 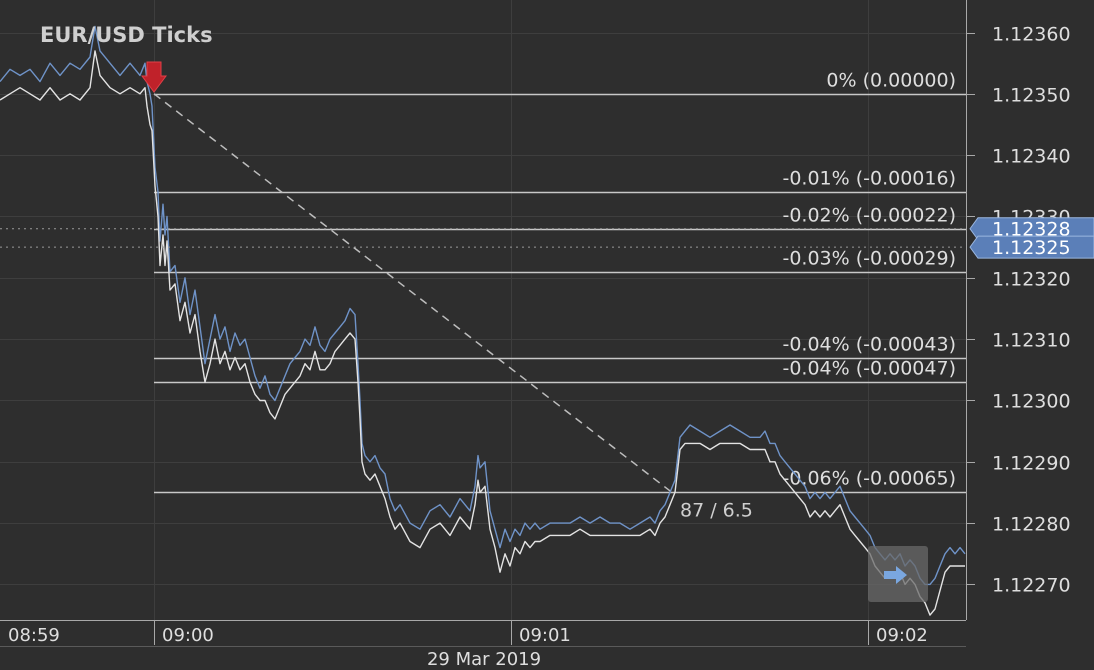 I want to click on y-tick-label: 1.12290, so click(x=1031, y=464).